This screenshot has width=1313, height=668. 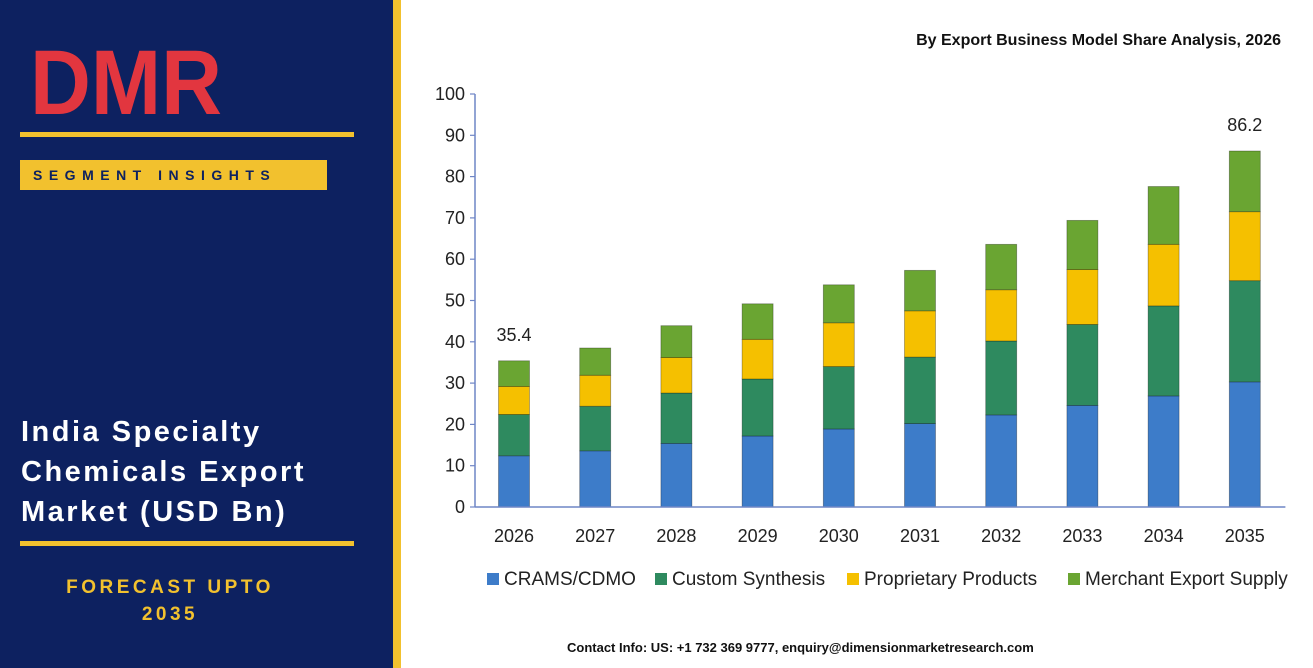 What do you see at coordinates (839, 536) in the screenshot?
I see `x-tick-label: 2030` at bounding box center [839, 536].